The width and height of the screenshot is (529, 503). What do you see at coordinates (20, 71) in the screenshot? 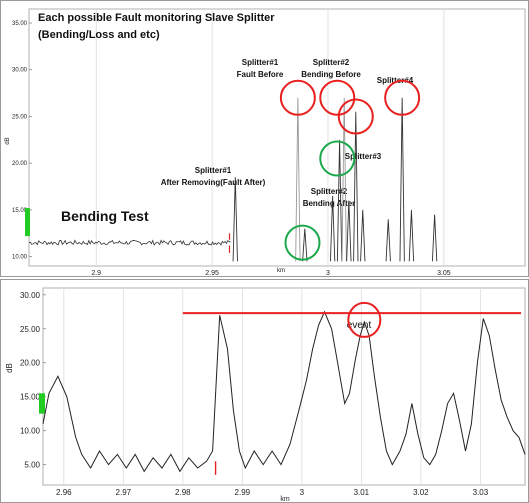
I see `top-y-tick-label-1: 30.00` at bounding box center [20, 71].